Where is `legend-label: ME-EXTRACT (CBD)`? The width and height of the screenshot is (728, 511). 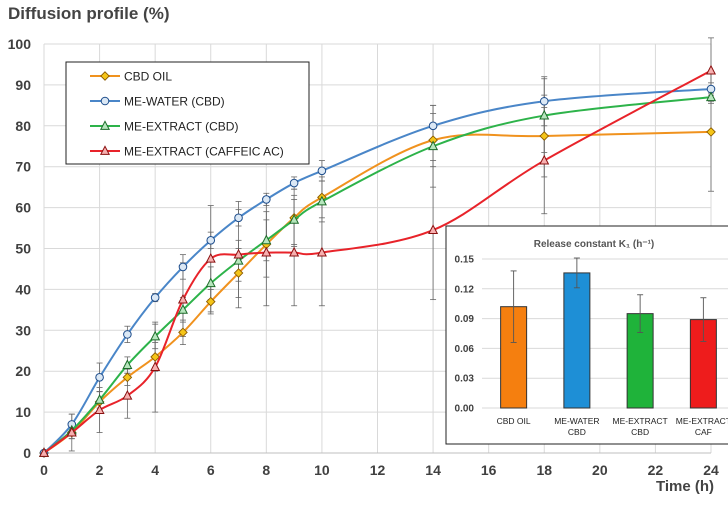 legend-label: ME-EXTRACT (CBD) is located at coordinates (181, 127).